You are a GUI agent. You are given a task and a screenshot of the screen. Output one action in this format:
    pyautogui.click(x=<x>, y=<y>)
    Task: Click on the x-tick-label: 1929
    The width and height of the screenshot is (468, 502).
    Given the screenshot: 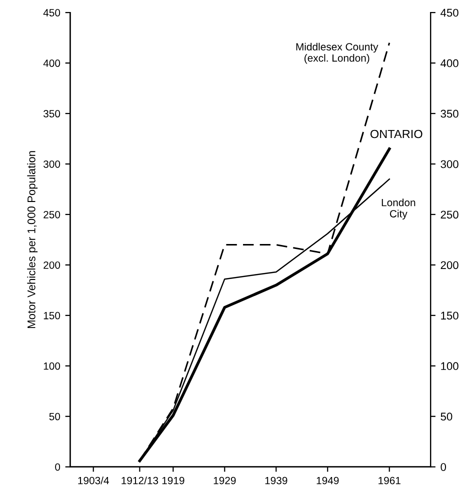 What is the action you would take?
    pyautogui.click(x=225, y=480)
    